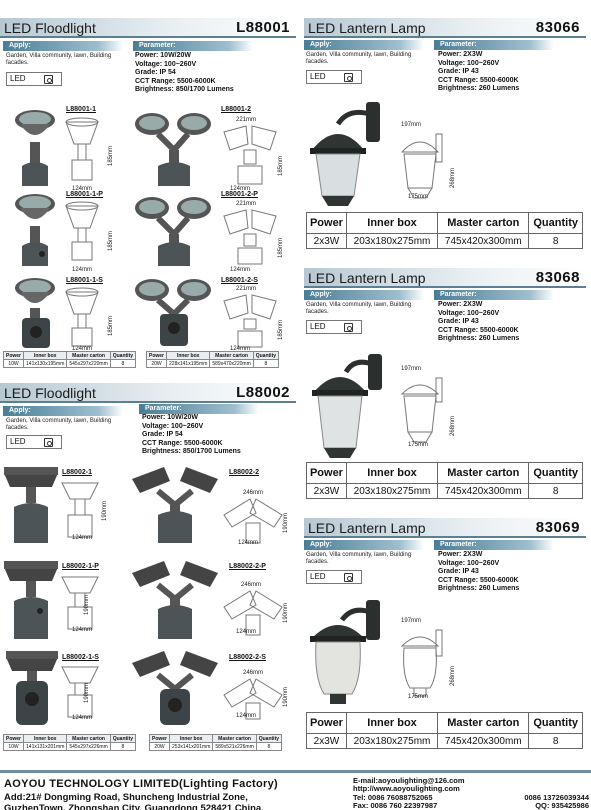 The image size is (591, 810). I want to click on contact-website: http://www.aoyoulighting.com, so click(406, 789).